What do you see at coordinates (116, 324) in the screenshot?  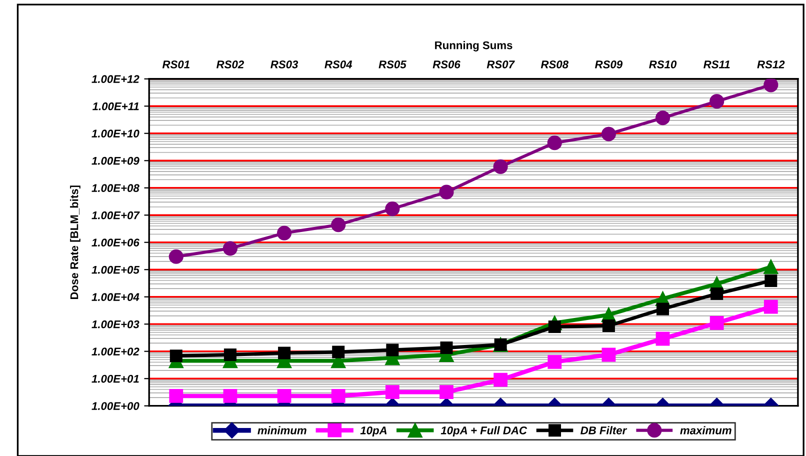 I see `y-tick-label: 1.00E+03` at bounding box center [116, 324].